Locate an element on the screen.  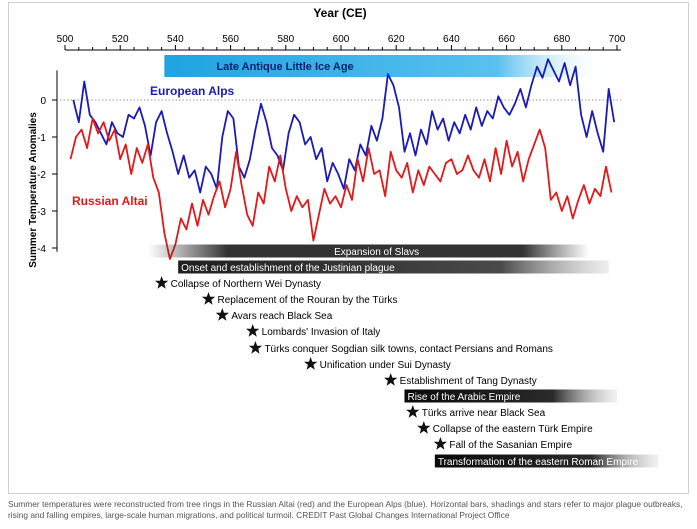
event-label: Replacement of the Rouran by the Türks is located at coordinates (308, 300).